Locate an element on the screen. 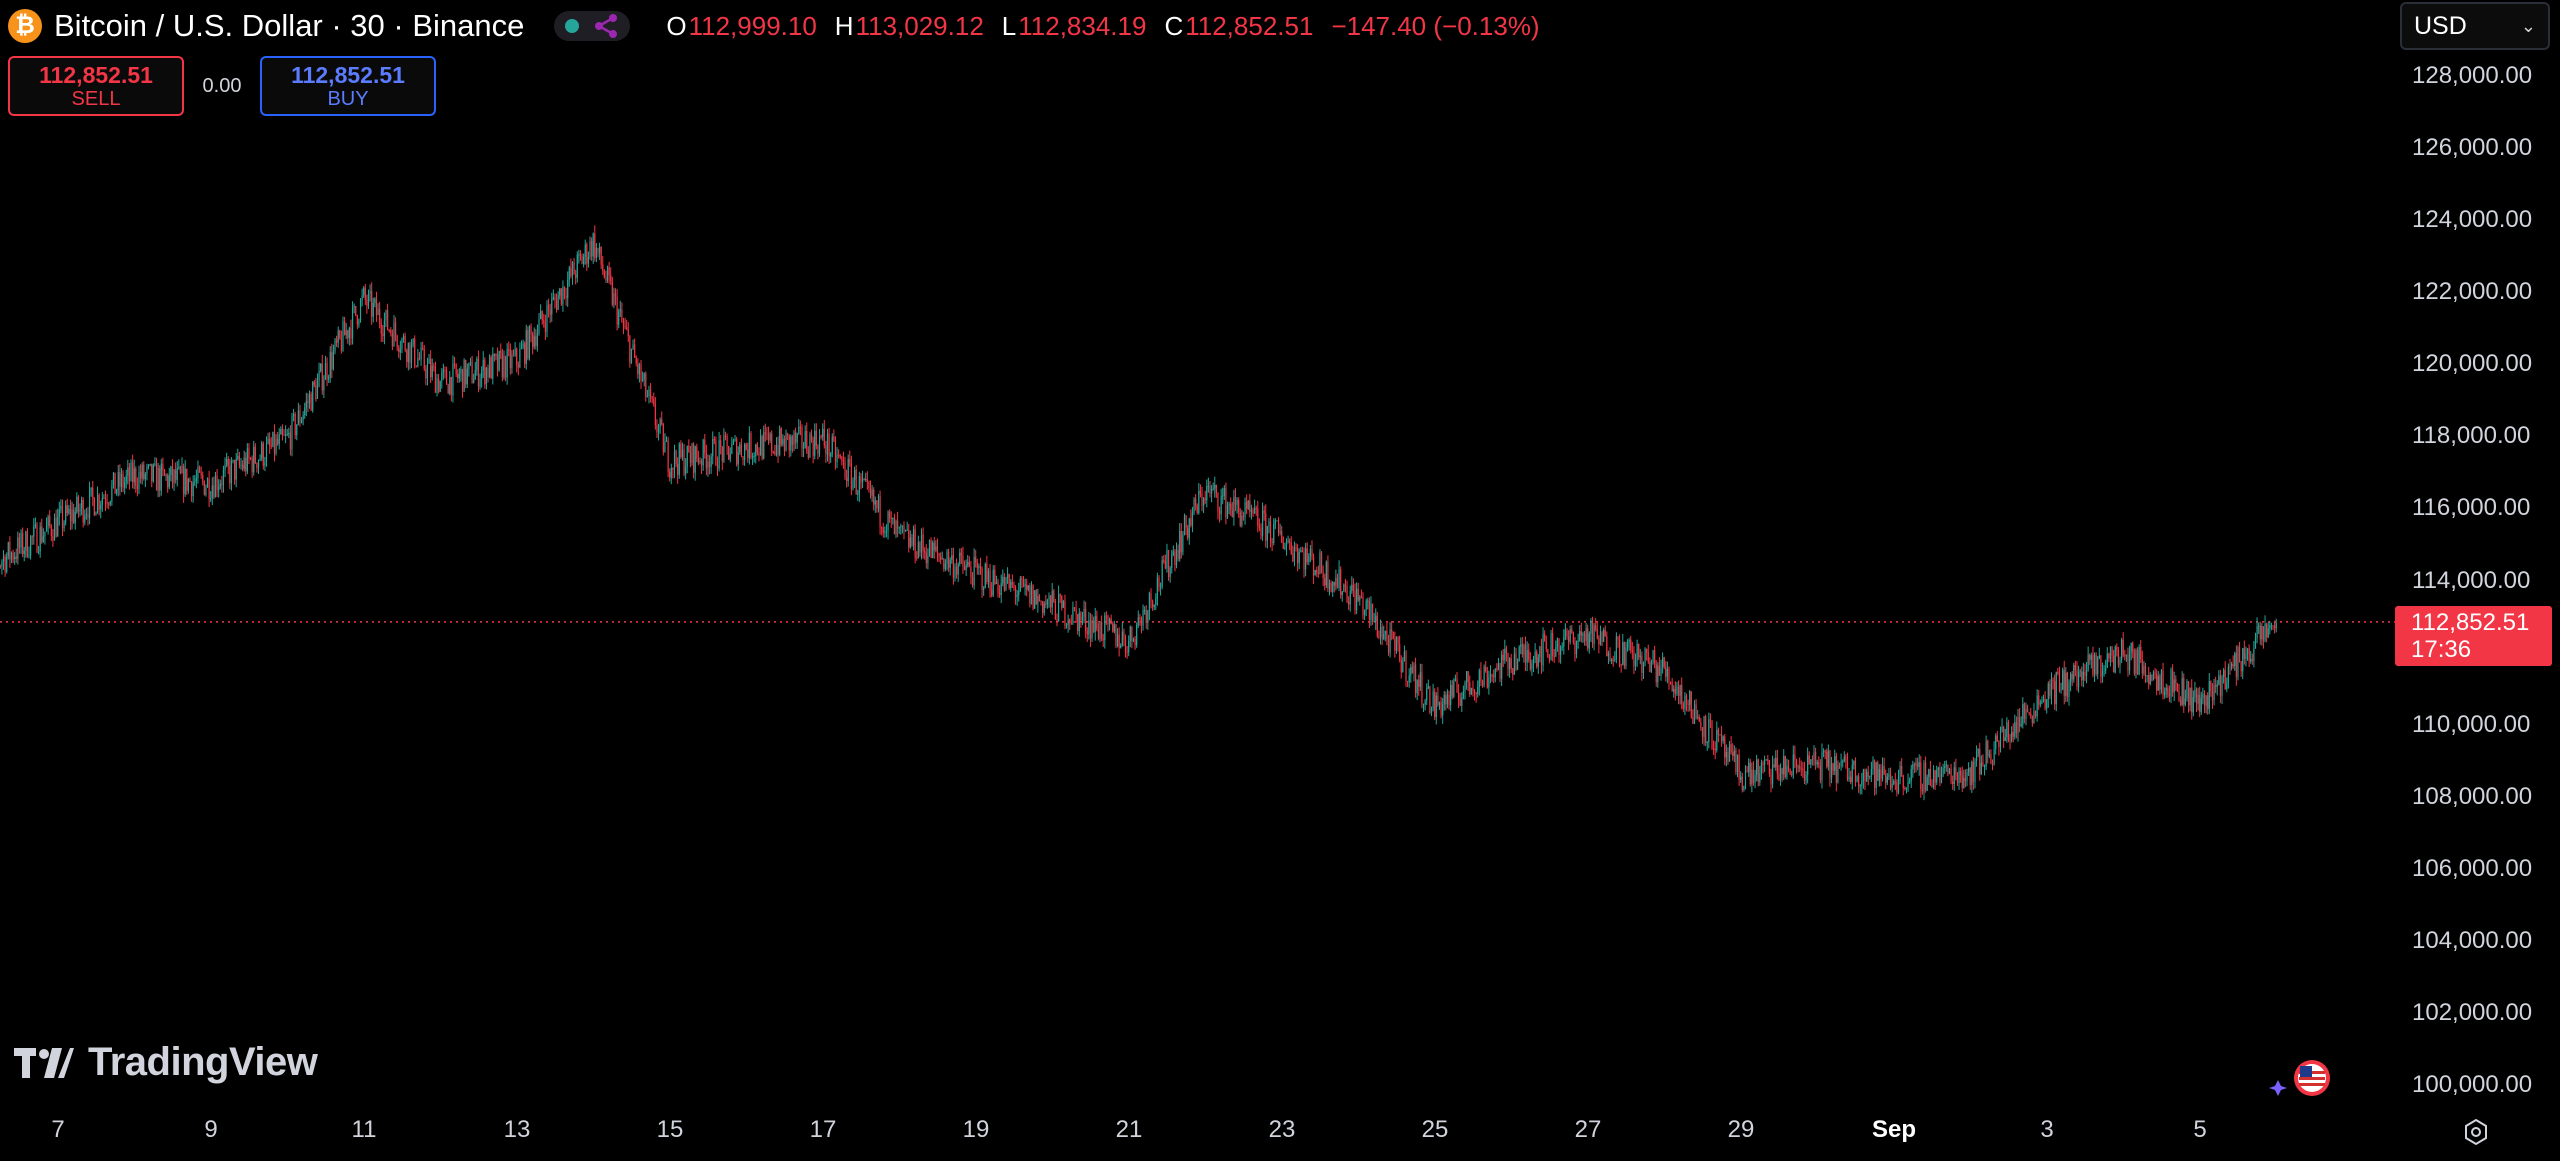 The image size is (2560, 1161). indicators-toggle is located at coordinates (592, 26).